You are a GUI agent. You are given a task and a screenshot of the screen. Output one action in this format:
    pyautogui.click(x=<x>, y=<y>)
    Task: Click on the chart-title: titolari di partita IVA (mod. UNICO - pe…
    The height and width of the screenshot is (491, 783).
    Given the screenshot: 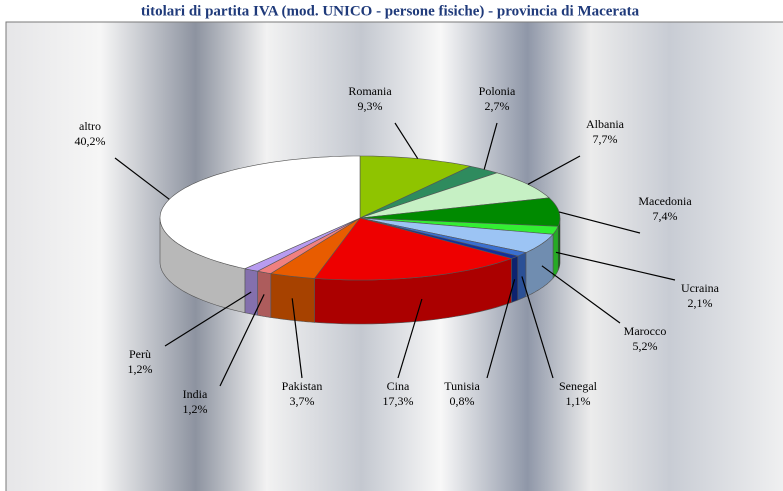 What is the action you would take?
    pyautogui.click(x=390, y=11)
    